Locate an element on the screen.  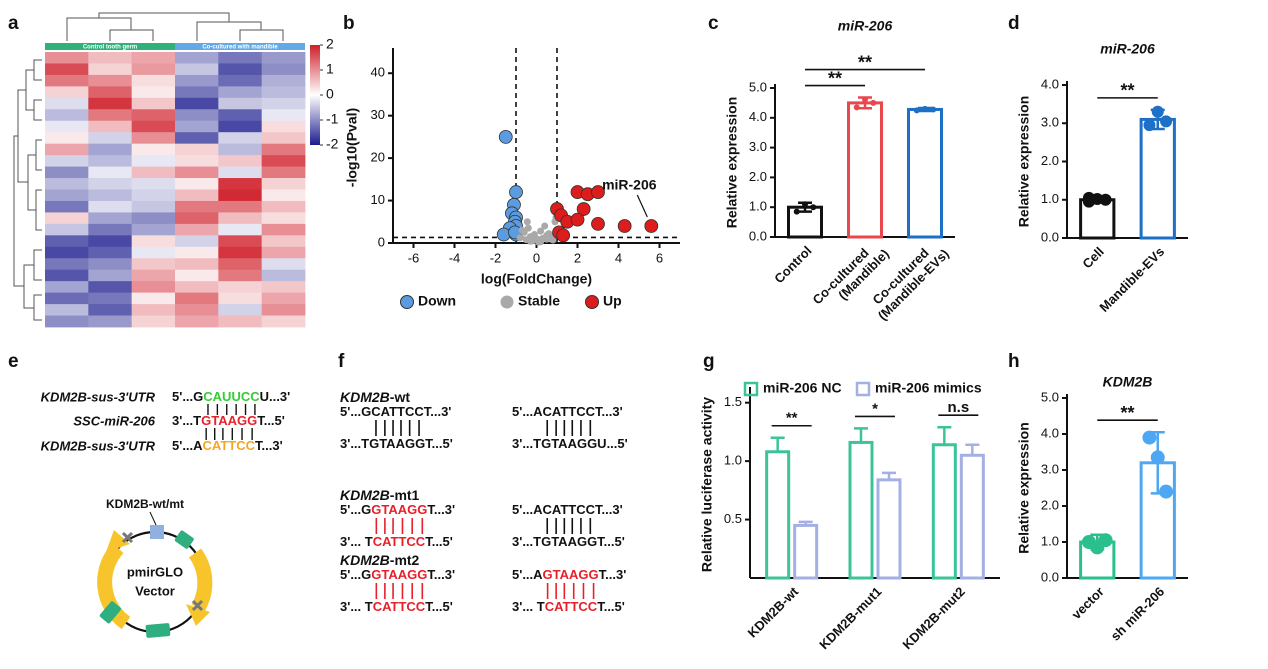
suffix: -mt2 is located at coordinates (405, 560).